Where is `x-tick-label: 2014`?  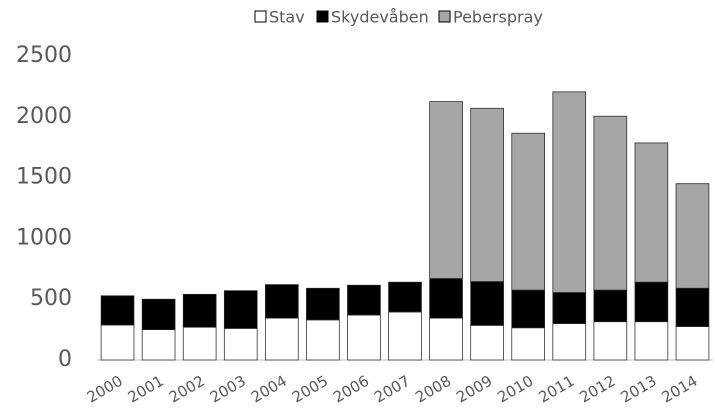
x-tick-label: 2014 is located at coordinates (680, 389).